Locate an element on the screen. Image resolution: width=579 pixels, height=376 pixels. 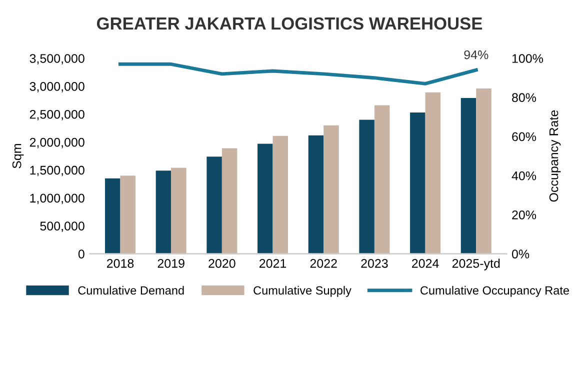
y-tick-label: 2,000,000 is located at coordinates (57, 143).